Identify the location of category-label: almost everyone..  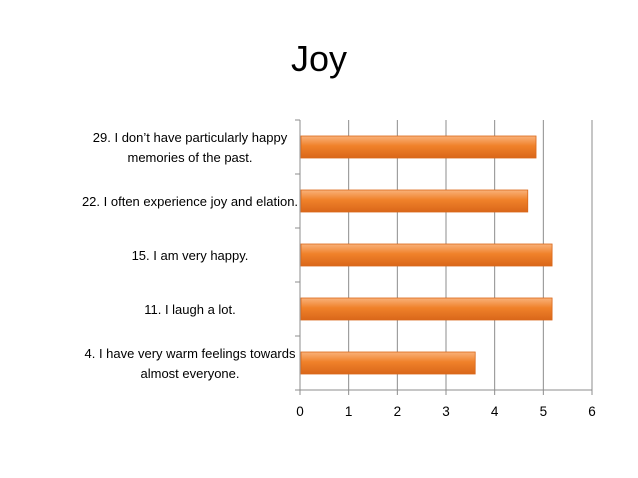
(190, 373).